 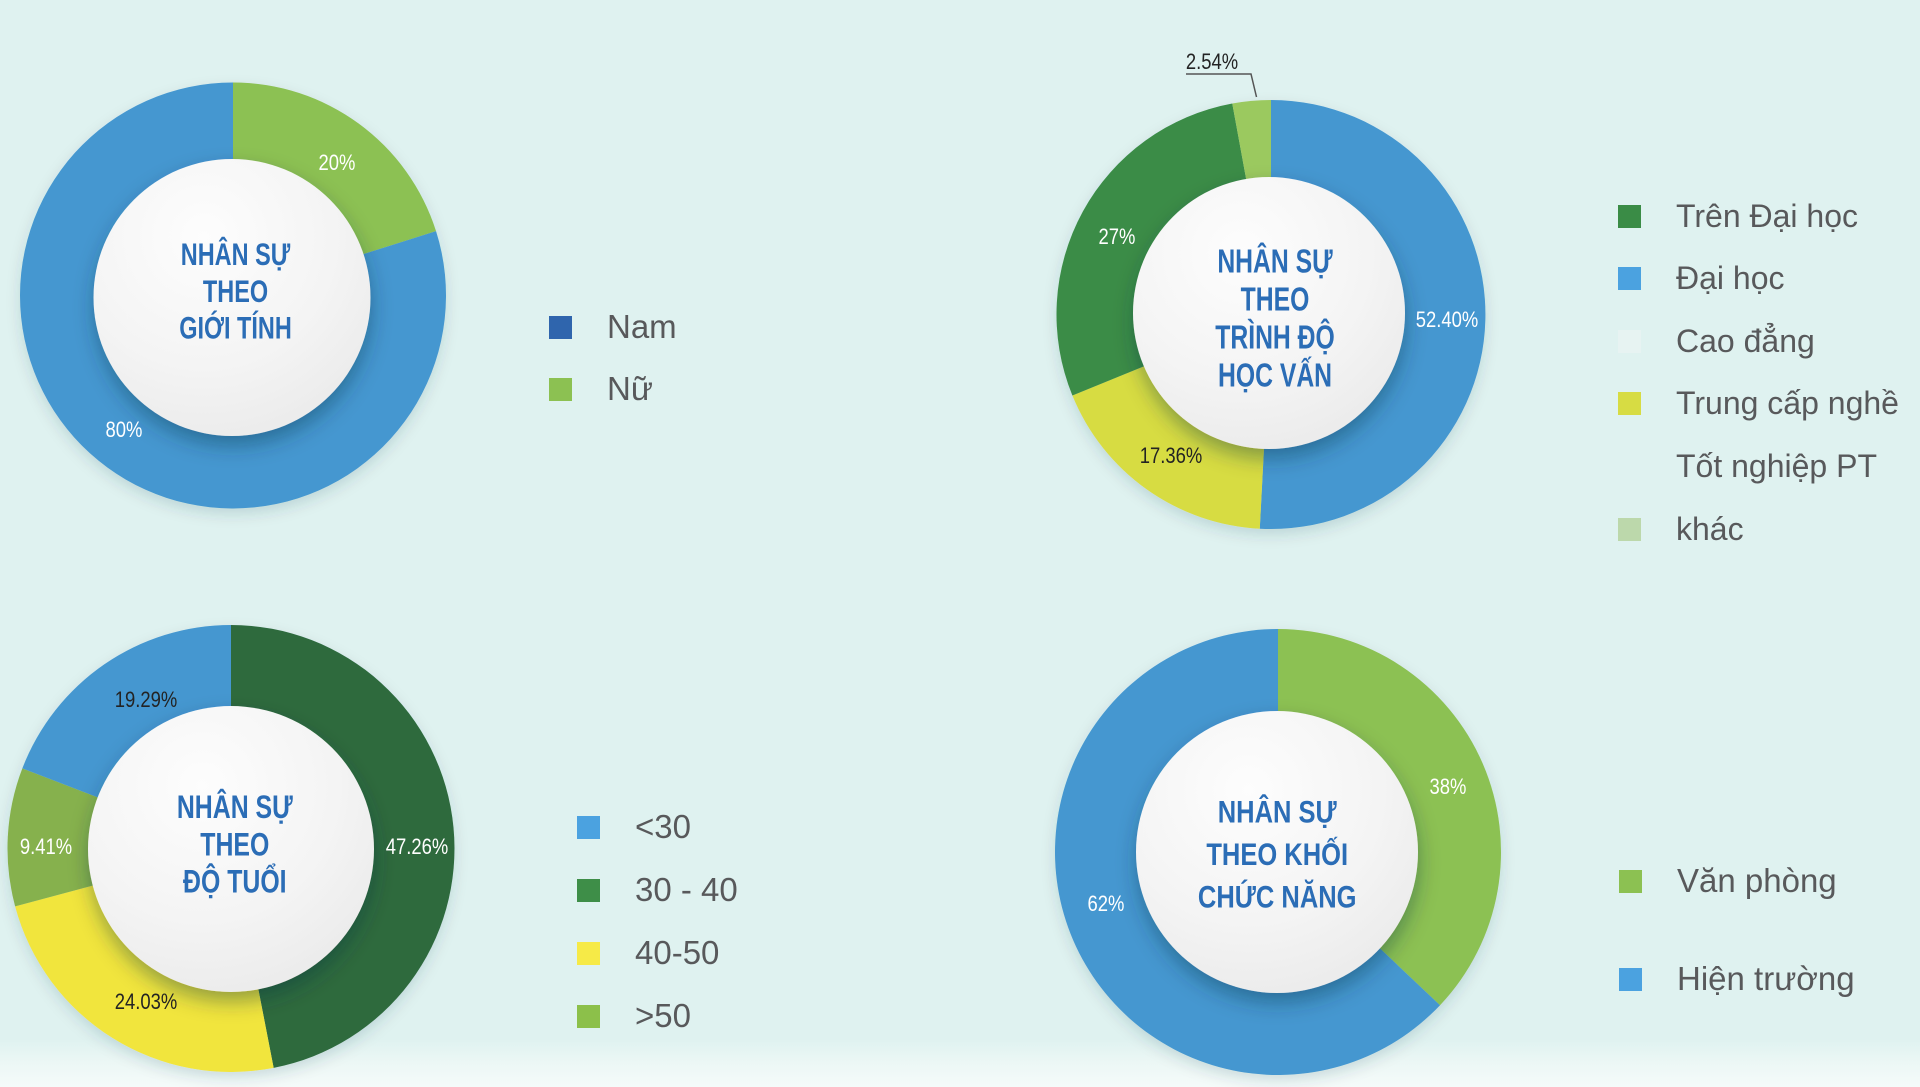 What do you see at coordinates (1117, 237) in the screenshot?
I see `svg-text: 27%` at bounding box center [1117, 237].